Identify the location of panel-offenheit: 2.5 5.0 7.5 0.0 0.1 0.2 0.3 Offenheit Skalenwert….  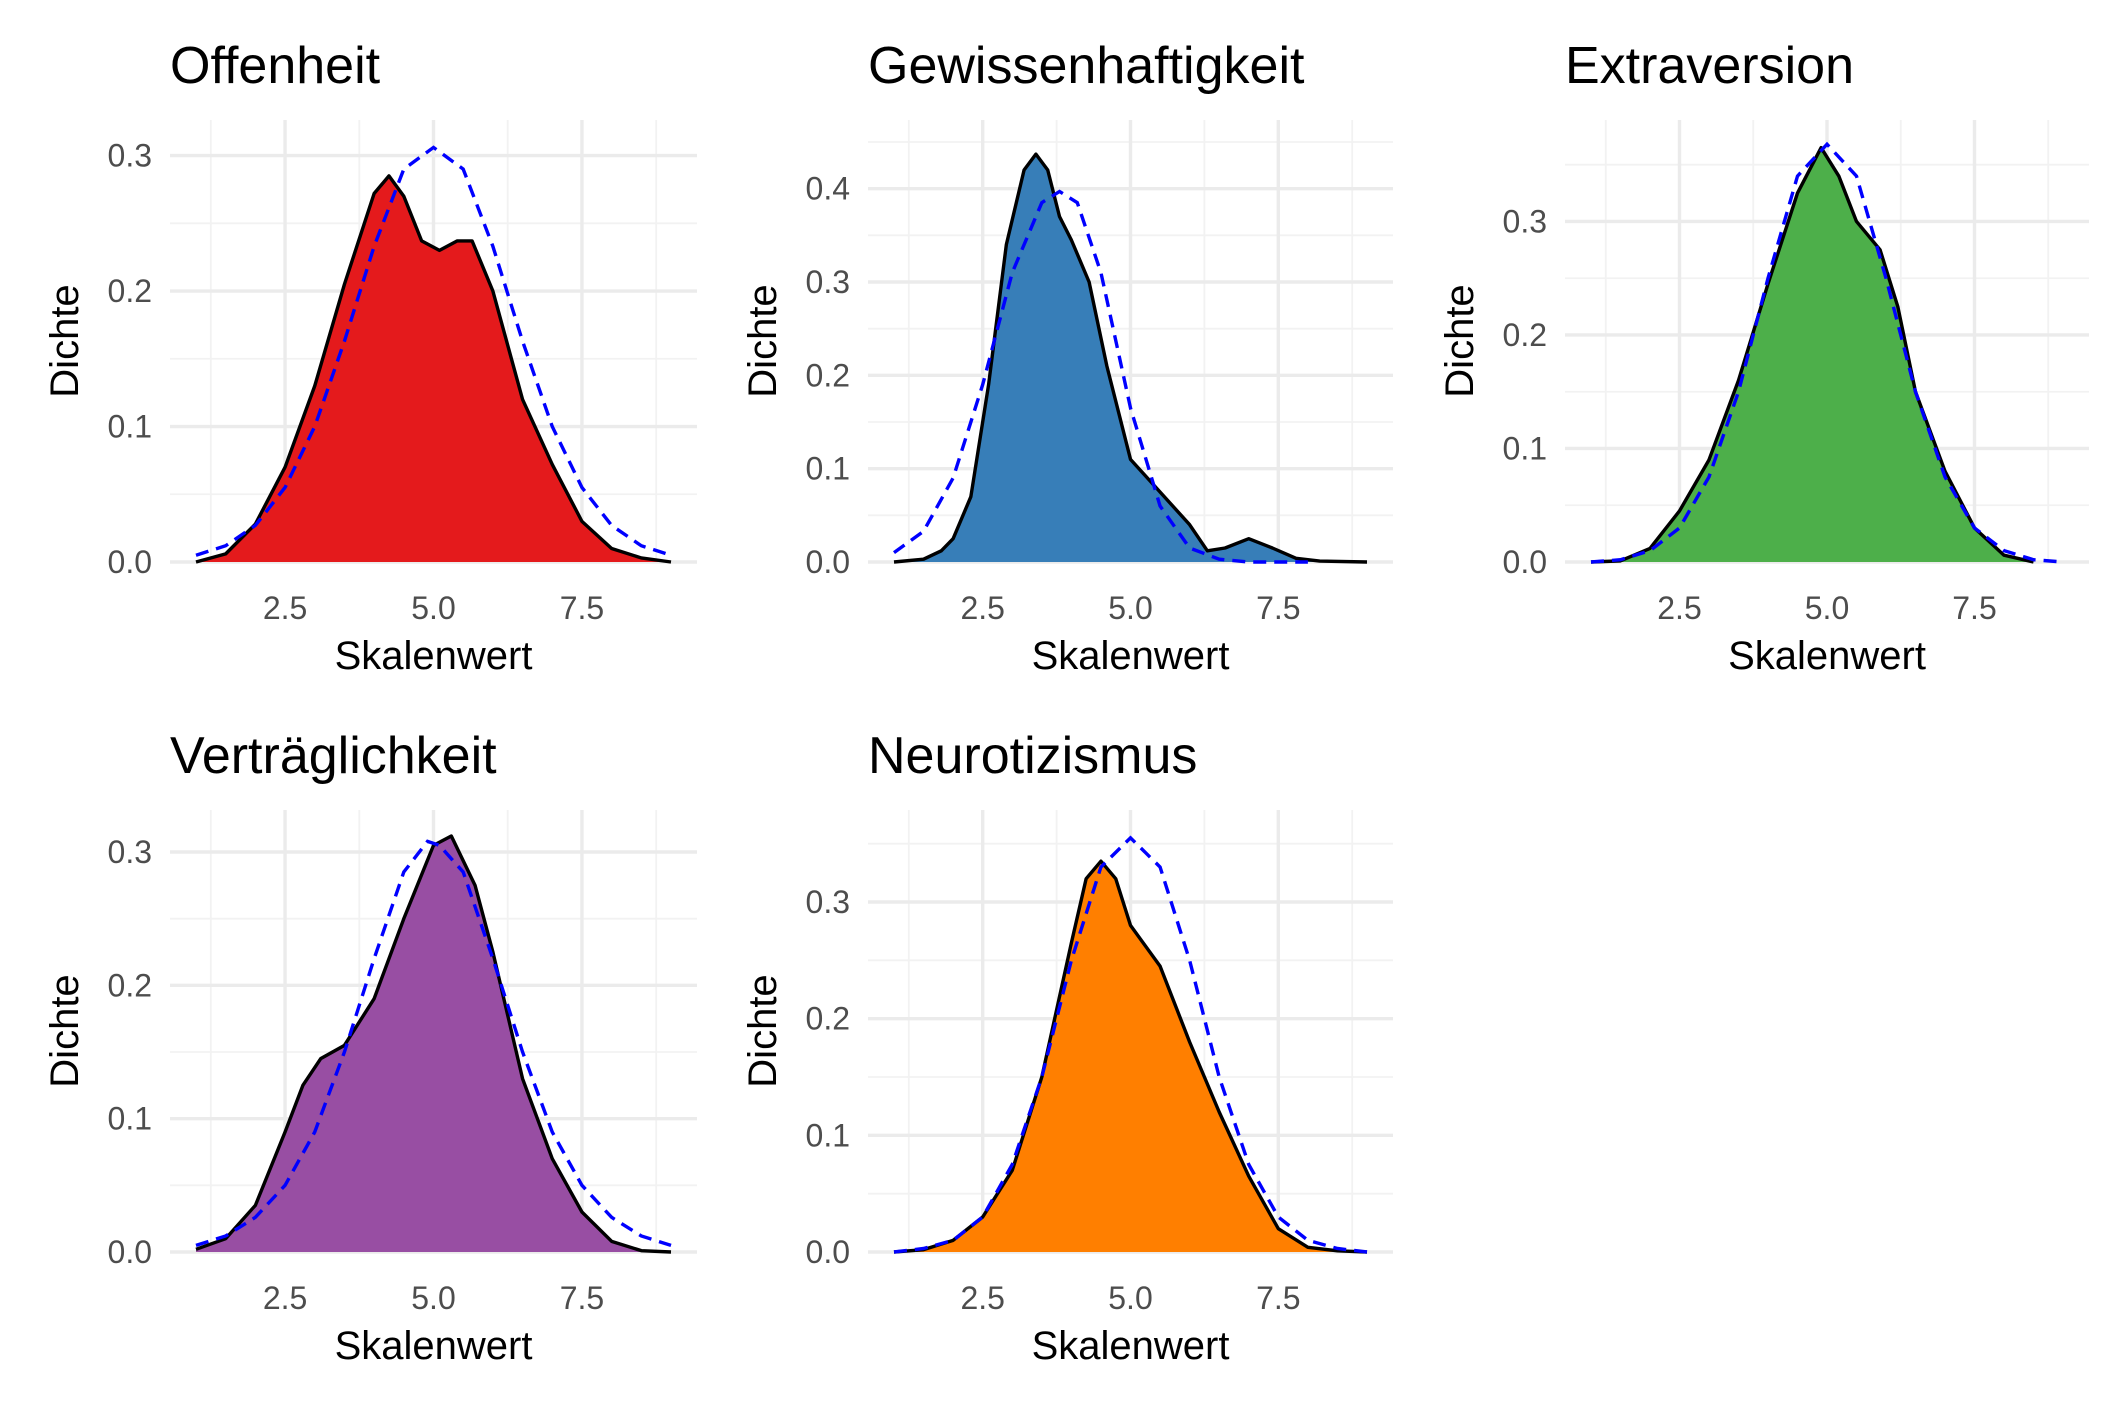
(370, 357).